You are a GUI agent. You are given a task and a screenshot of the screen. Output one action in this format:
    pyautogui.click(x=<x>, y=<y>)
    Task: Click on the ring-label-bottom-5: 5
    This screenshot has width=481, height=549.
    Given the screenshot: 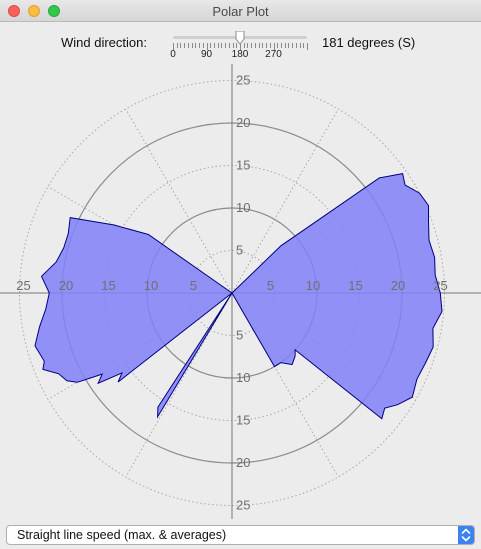 What is the action you would take?
    pyautogui.click(x=239, y=335)
    